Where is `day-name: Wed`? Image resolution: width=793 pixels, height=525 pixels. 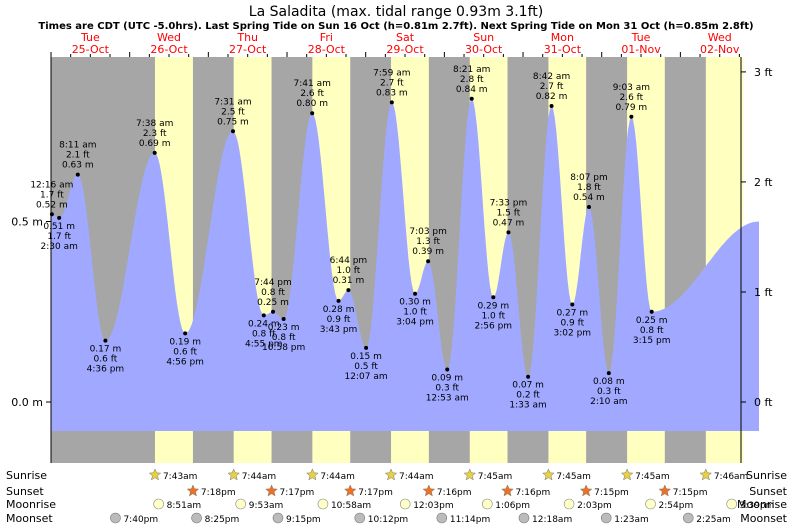 day-name: Wed is located at coordinates (169, 37).